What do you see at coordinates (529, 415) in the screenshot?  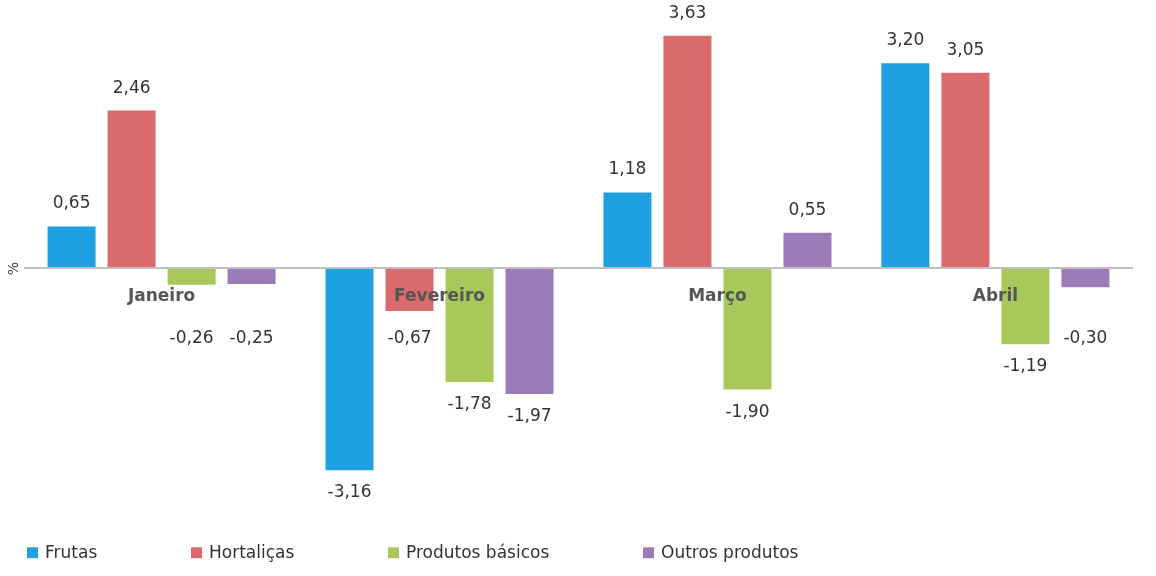 I see `data-label: -1,97` at bounding box center [529, 415].